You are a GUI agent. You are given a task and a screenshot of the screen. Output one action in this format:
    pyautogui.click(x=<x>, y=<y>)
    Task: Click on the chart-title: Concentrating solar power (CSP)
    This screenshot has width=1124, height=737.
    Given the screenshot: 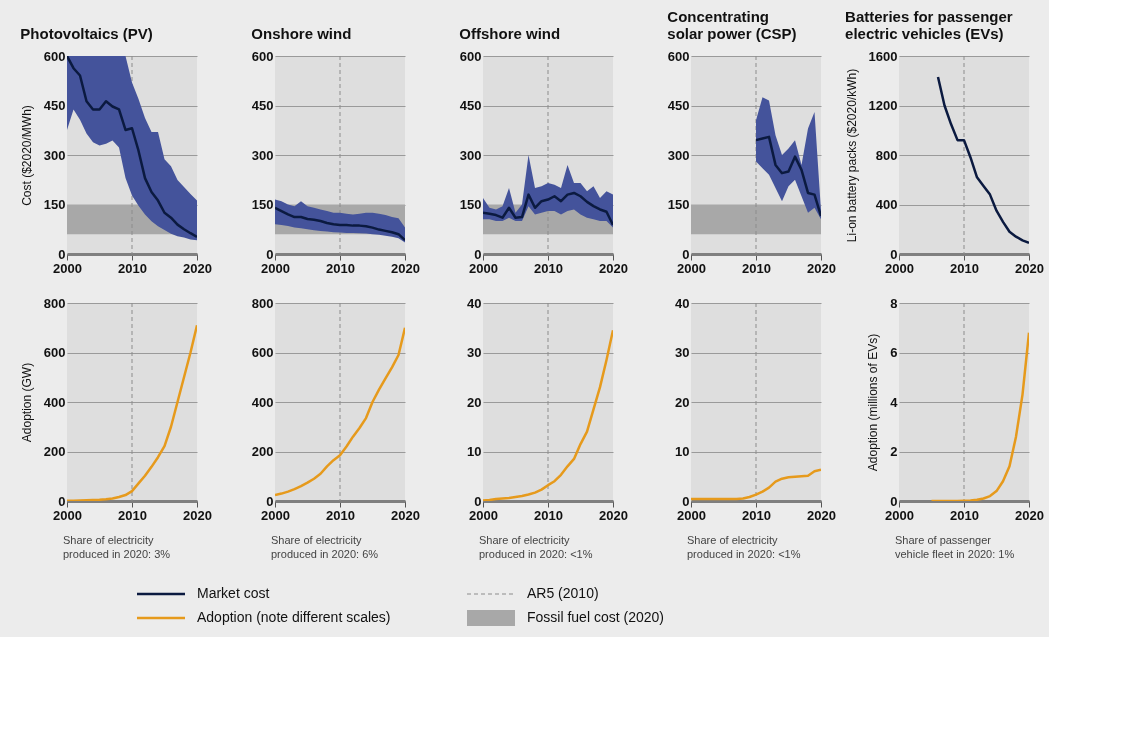 What is the action you would take?
    pyautogui.click(x=732, y=25)
    